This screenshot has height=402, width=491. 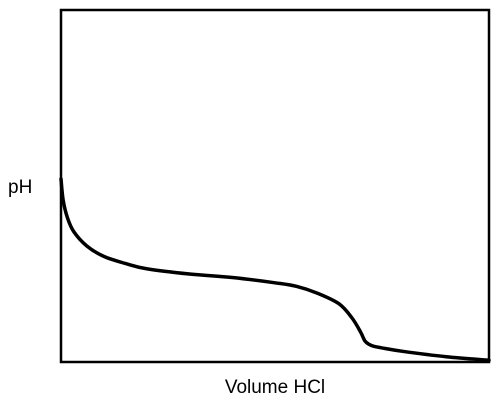 What do you see at coordinates (275, 387) in the screenshot?
I see `x-axis-label: Volume HCl` at bounding box center [275, 387].